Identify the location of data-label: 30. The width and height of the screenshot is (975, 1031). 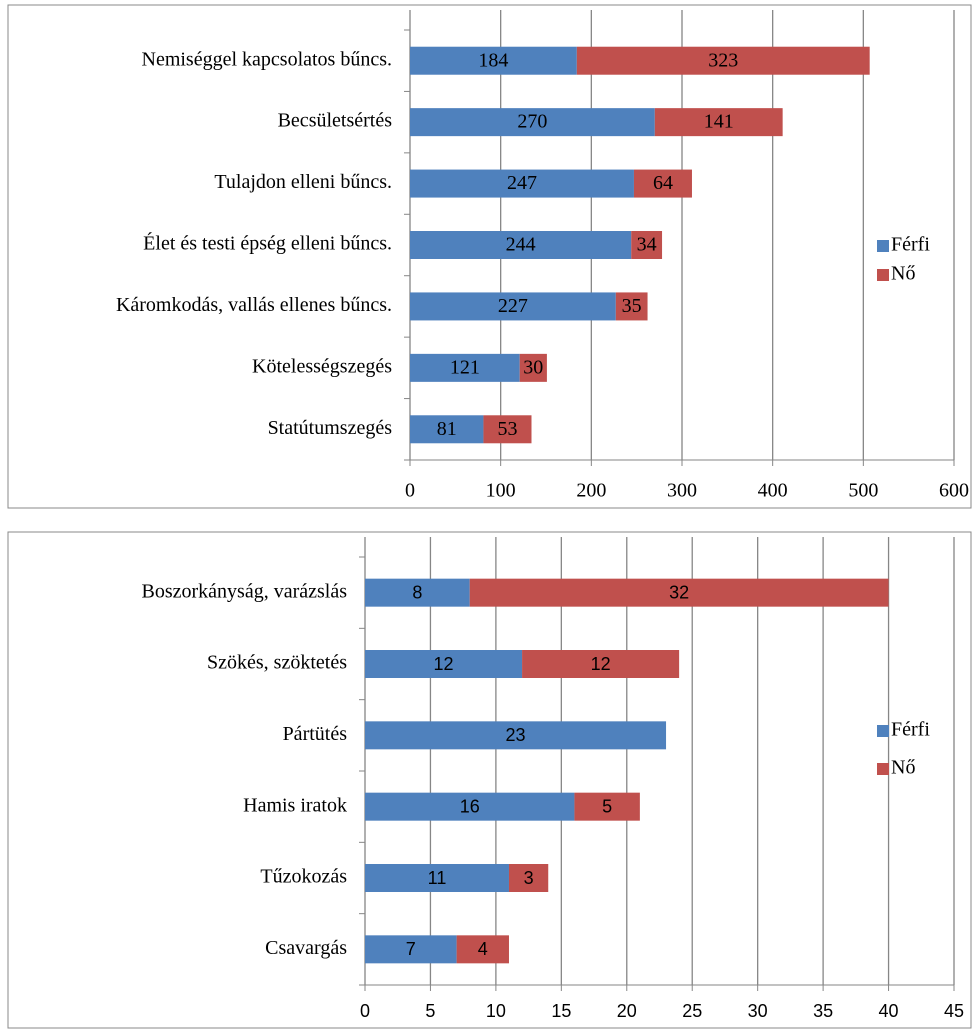
(533, 367).